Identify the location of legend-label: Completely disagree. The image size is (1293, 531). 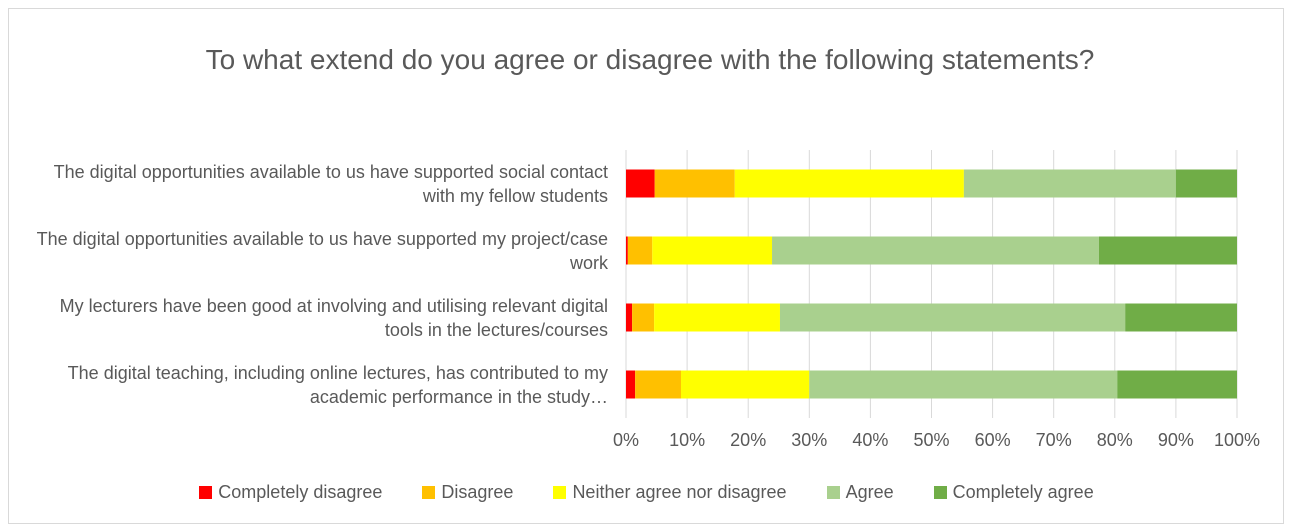
(300, 492).